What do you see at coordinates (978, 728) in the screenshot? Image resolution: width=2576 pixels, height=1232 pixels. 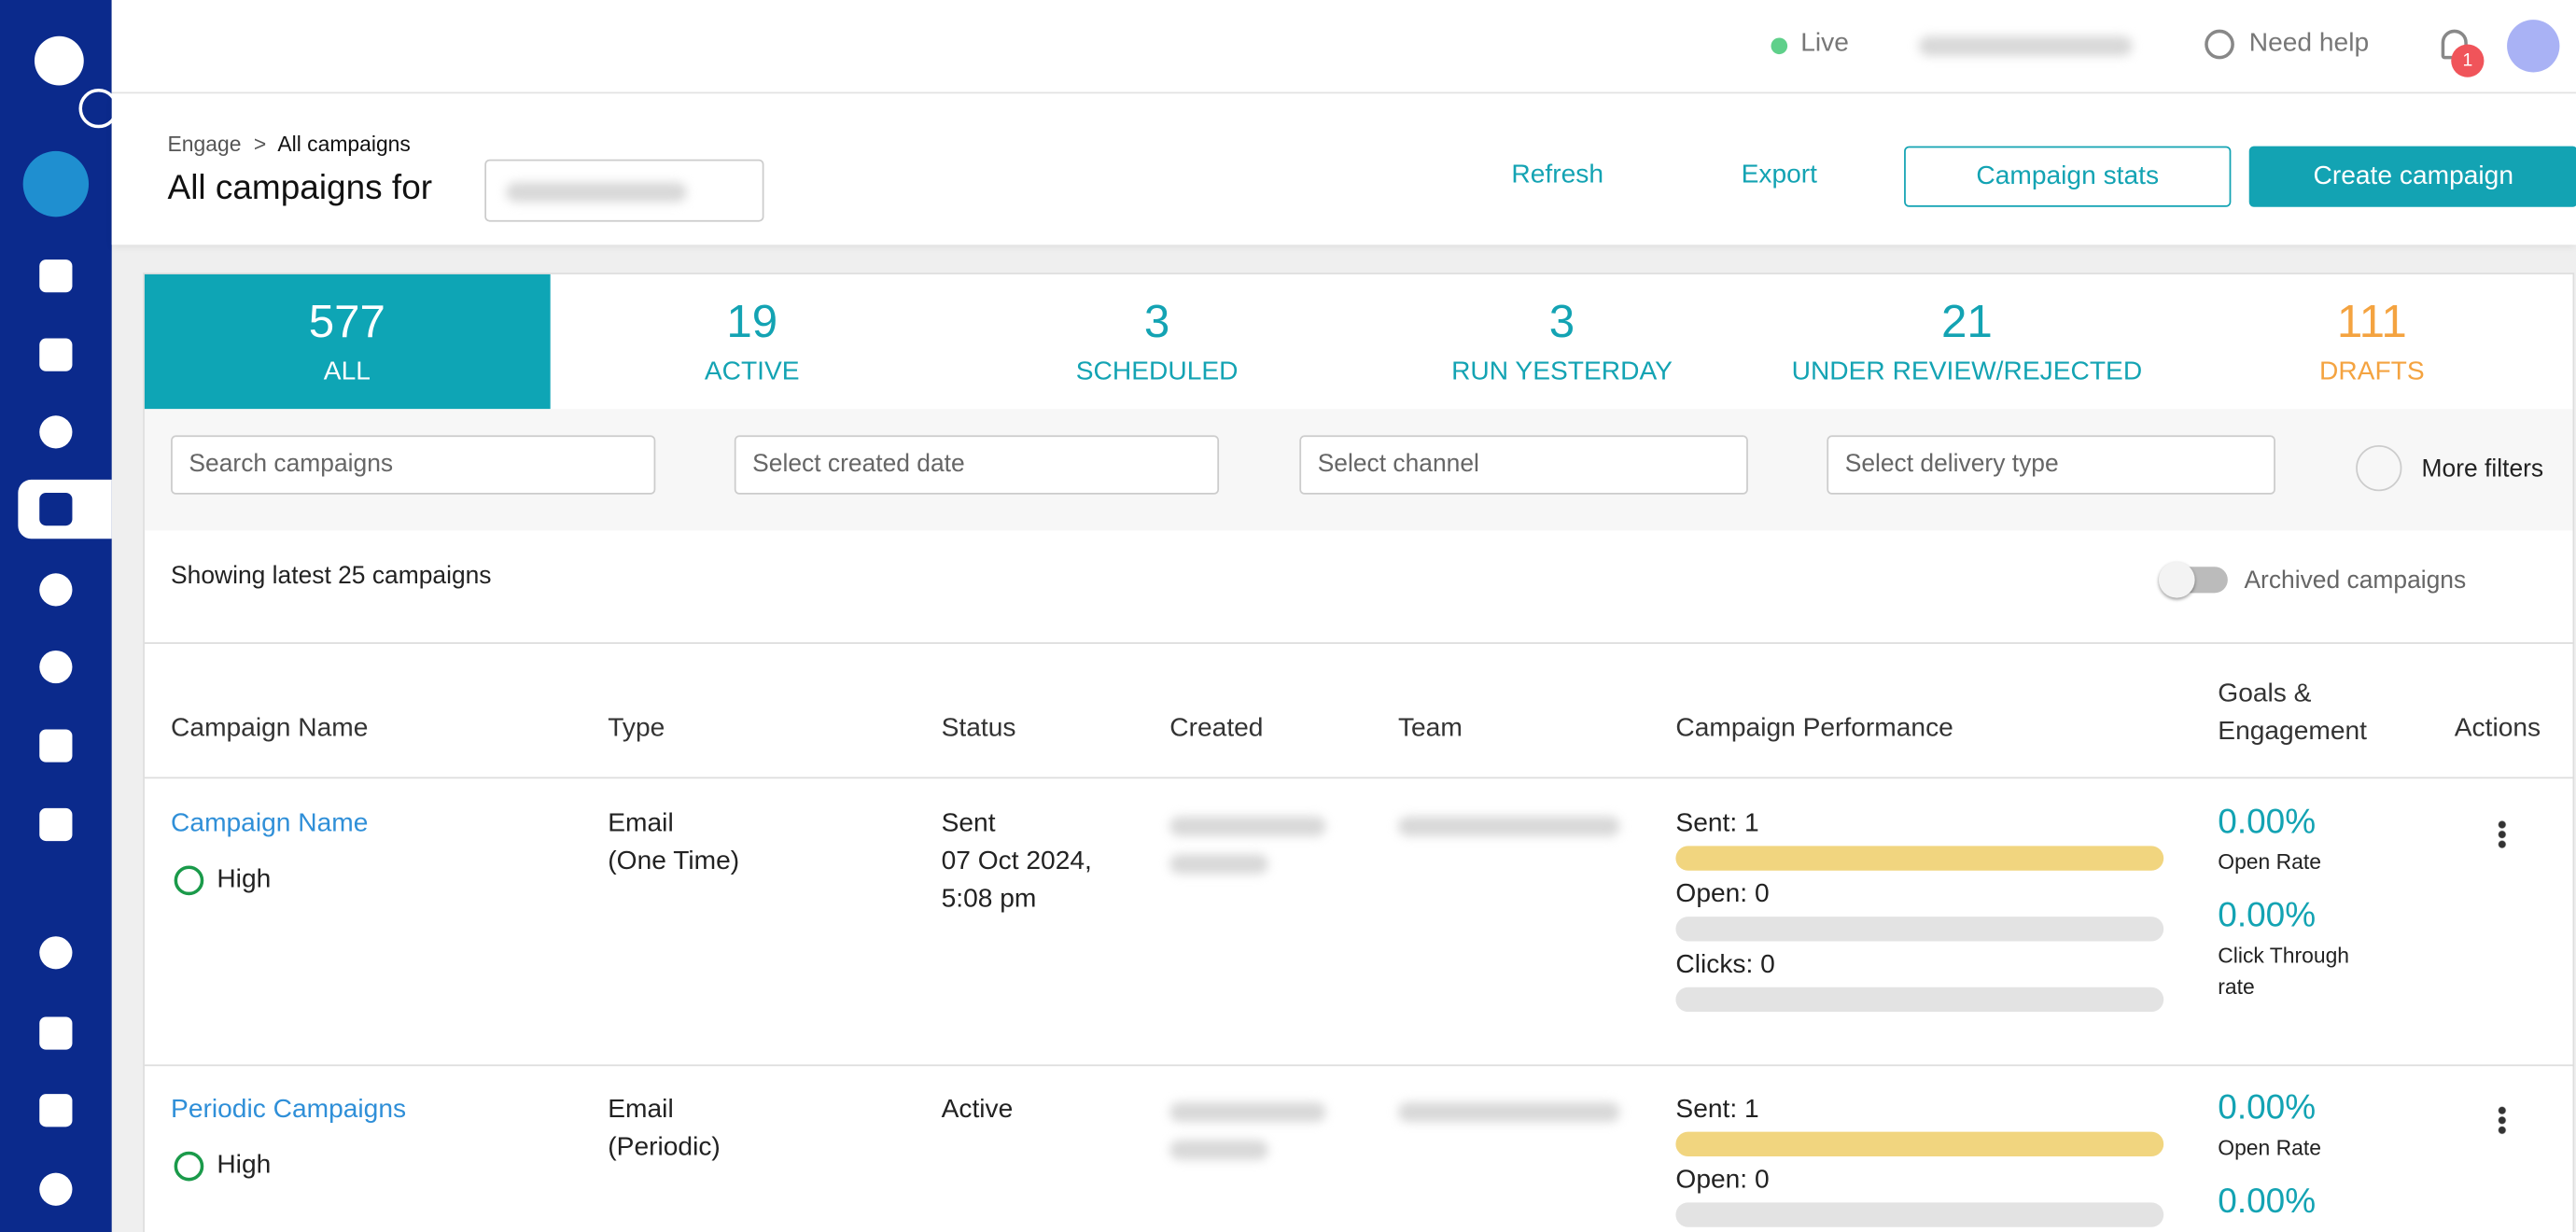 I see `column-header: Status` at bounding box center [978, 728].